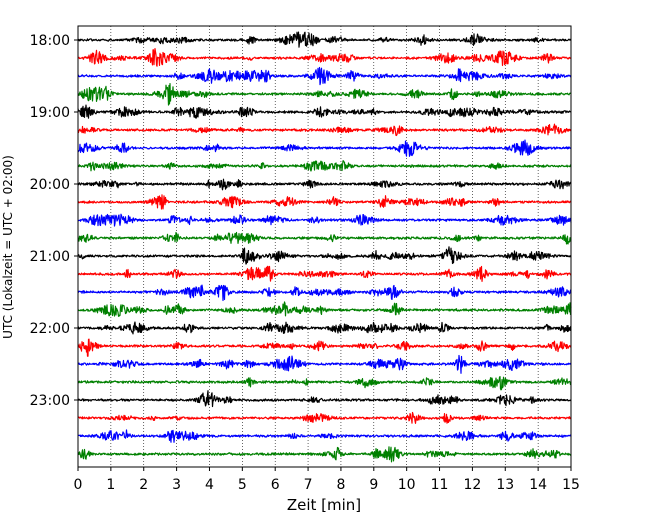  Describe the element at coordinates (50, 185) in the screenshot. I see `y-tick-label-2: 20:00` at that location.